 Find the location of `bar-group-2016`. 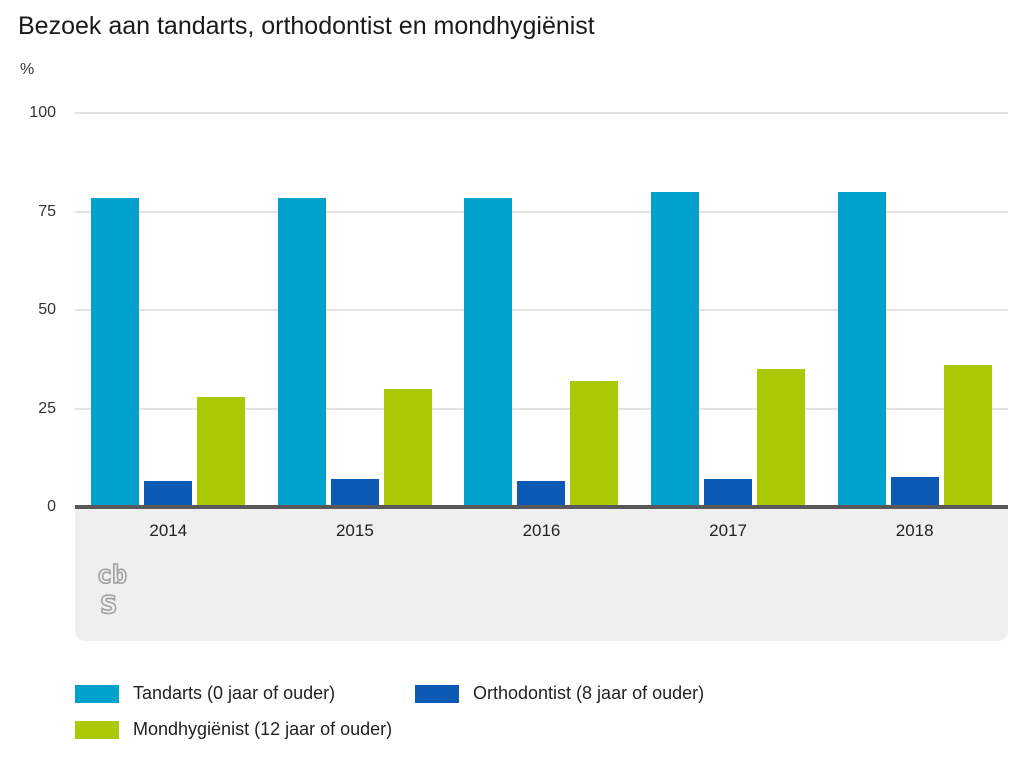

bar-group-2016 is located at coordinates (541, 310).